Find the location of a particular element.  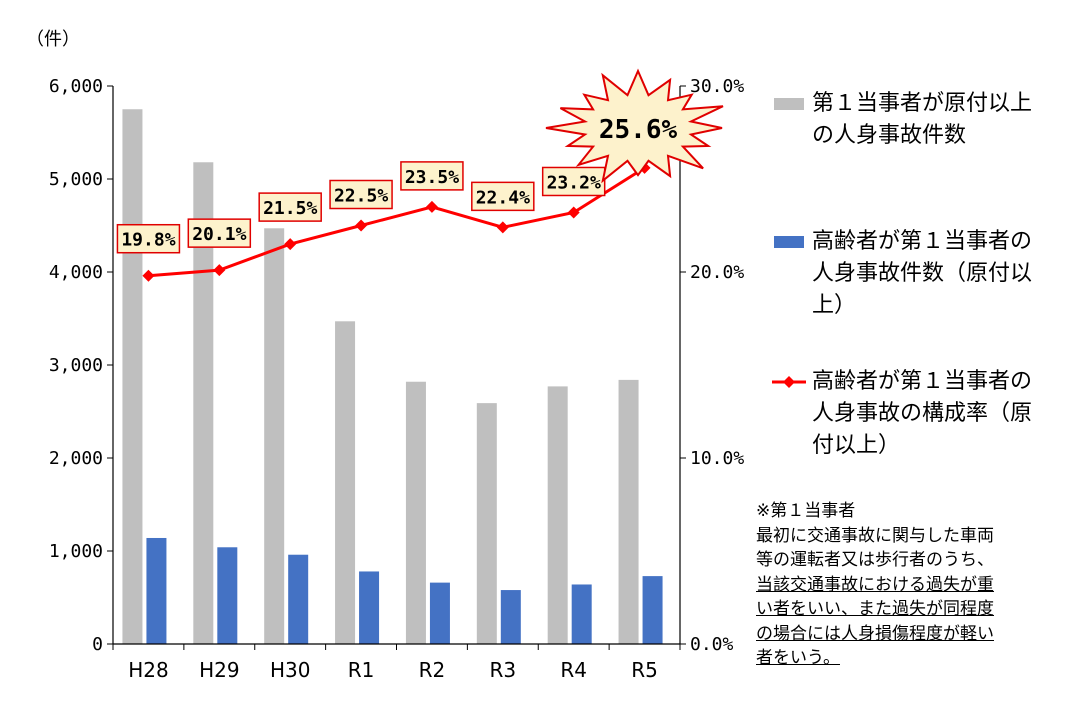

data-label: 22.4% is located at coordinates (503, 197).